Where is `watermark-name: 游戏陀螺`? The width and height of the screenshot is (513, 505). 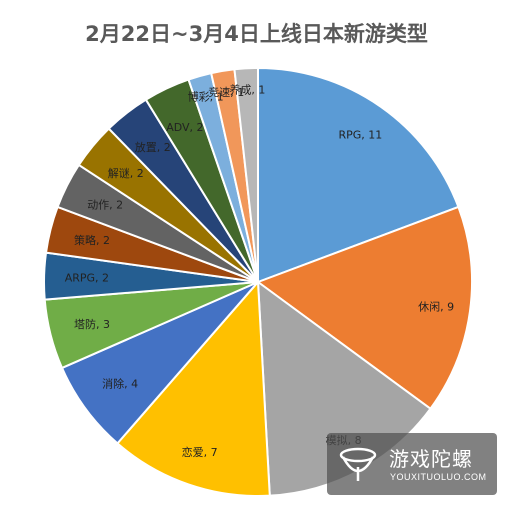
watermark-name: 游戏陀螺 is located at coordinates (431, 459).